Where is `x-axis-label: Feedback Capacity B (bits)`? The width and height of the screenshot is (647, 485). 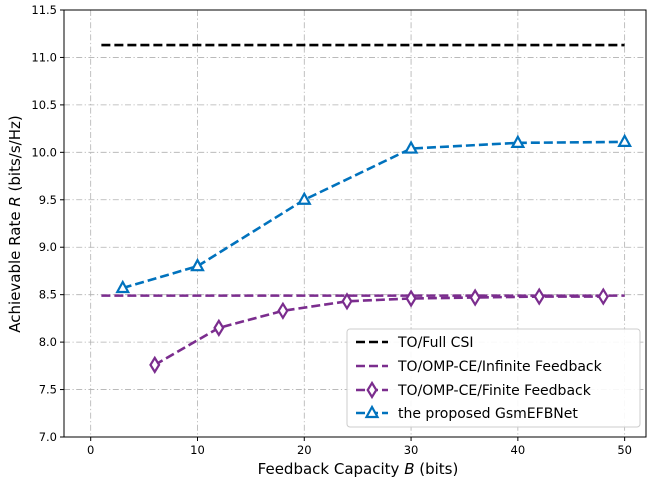
x-axis-label: Feedback Capacity B (bits) is located at coordinates (358, 469).